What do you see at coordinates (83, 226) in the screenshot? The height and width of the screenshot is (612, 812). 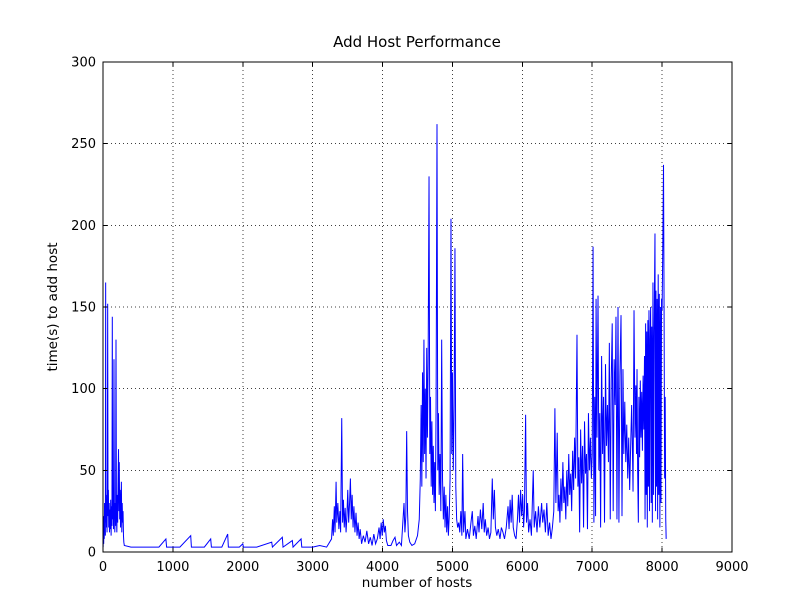 I see `y-tick-label: 200` at bounding box center [83, 226].